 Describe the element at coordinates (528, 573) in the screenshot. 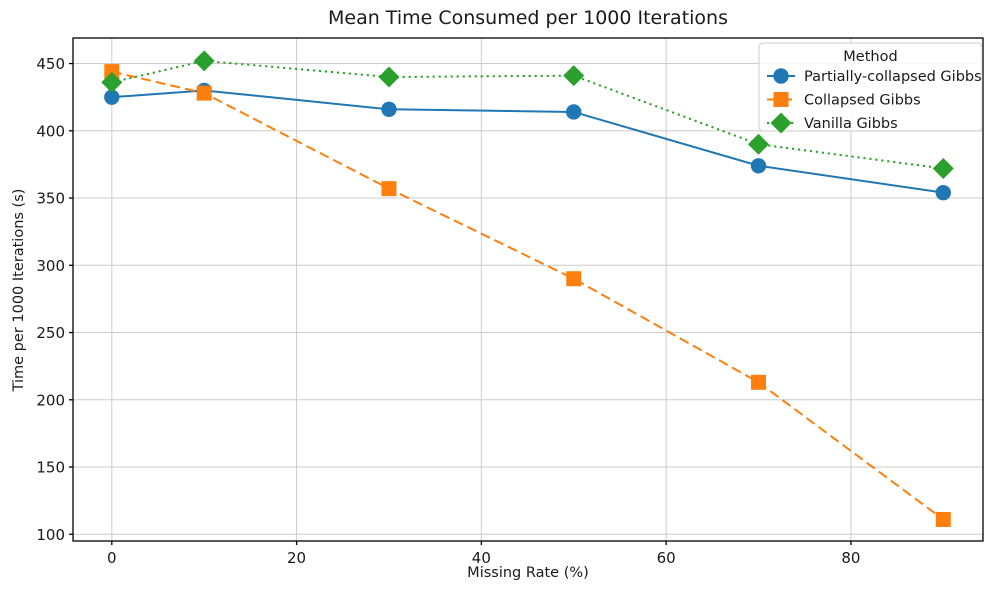

I see `x-axis-label: Missing Rate (%)` at that location.